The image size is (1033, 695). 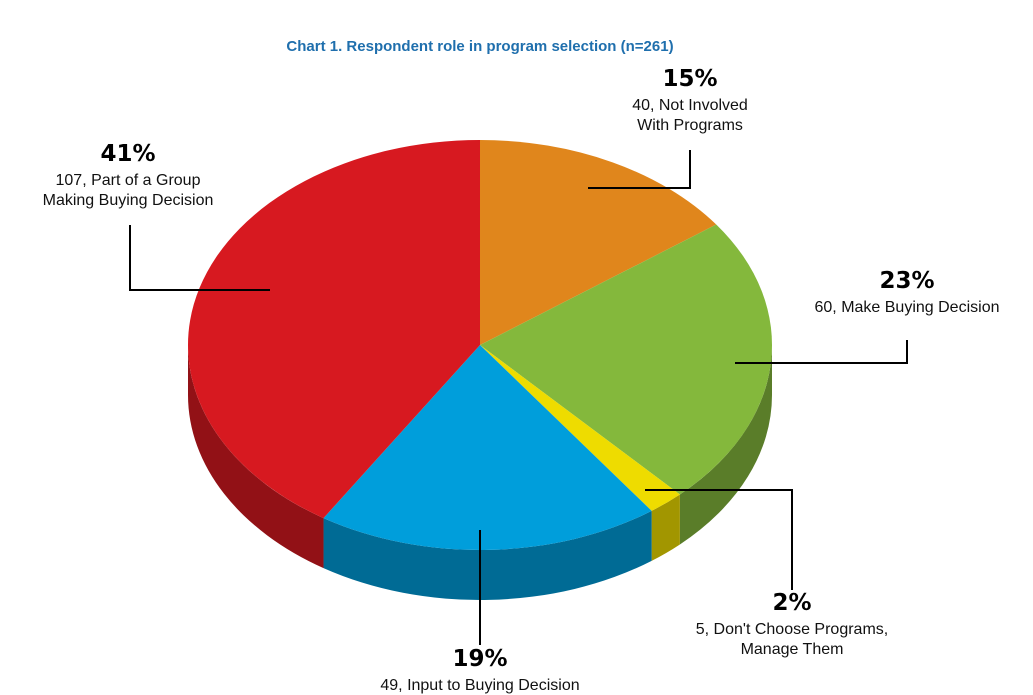 What do you see at coordinates (480, 685) in the screenshot?
I see `category-label: 49, Input to Buying Decision` at bounding box center [480, 685].